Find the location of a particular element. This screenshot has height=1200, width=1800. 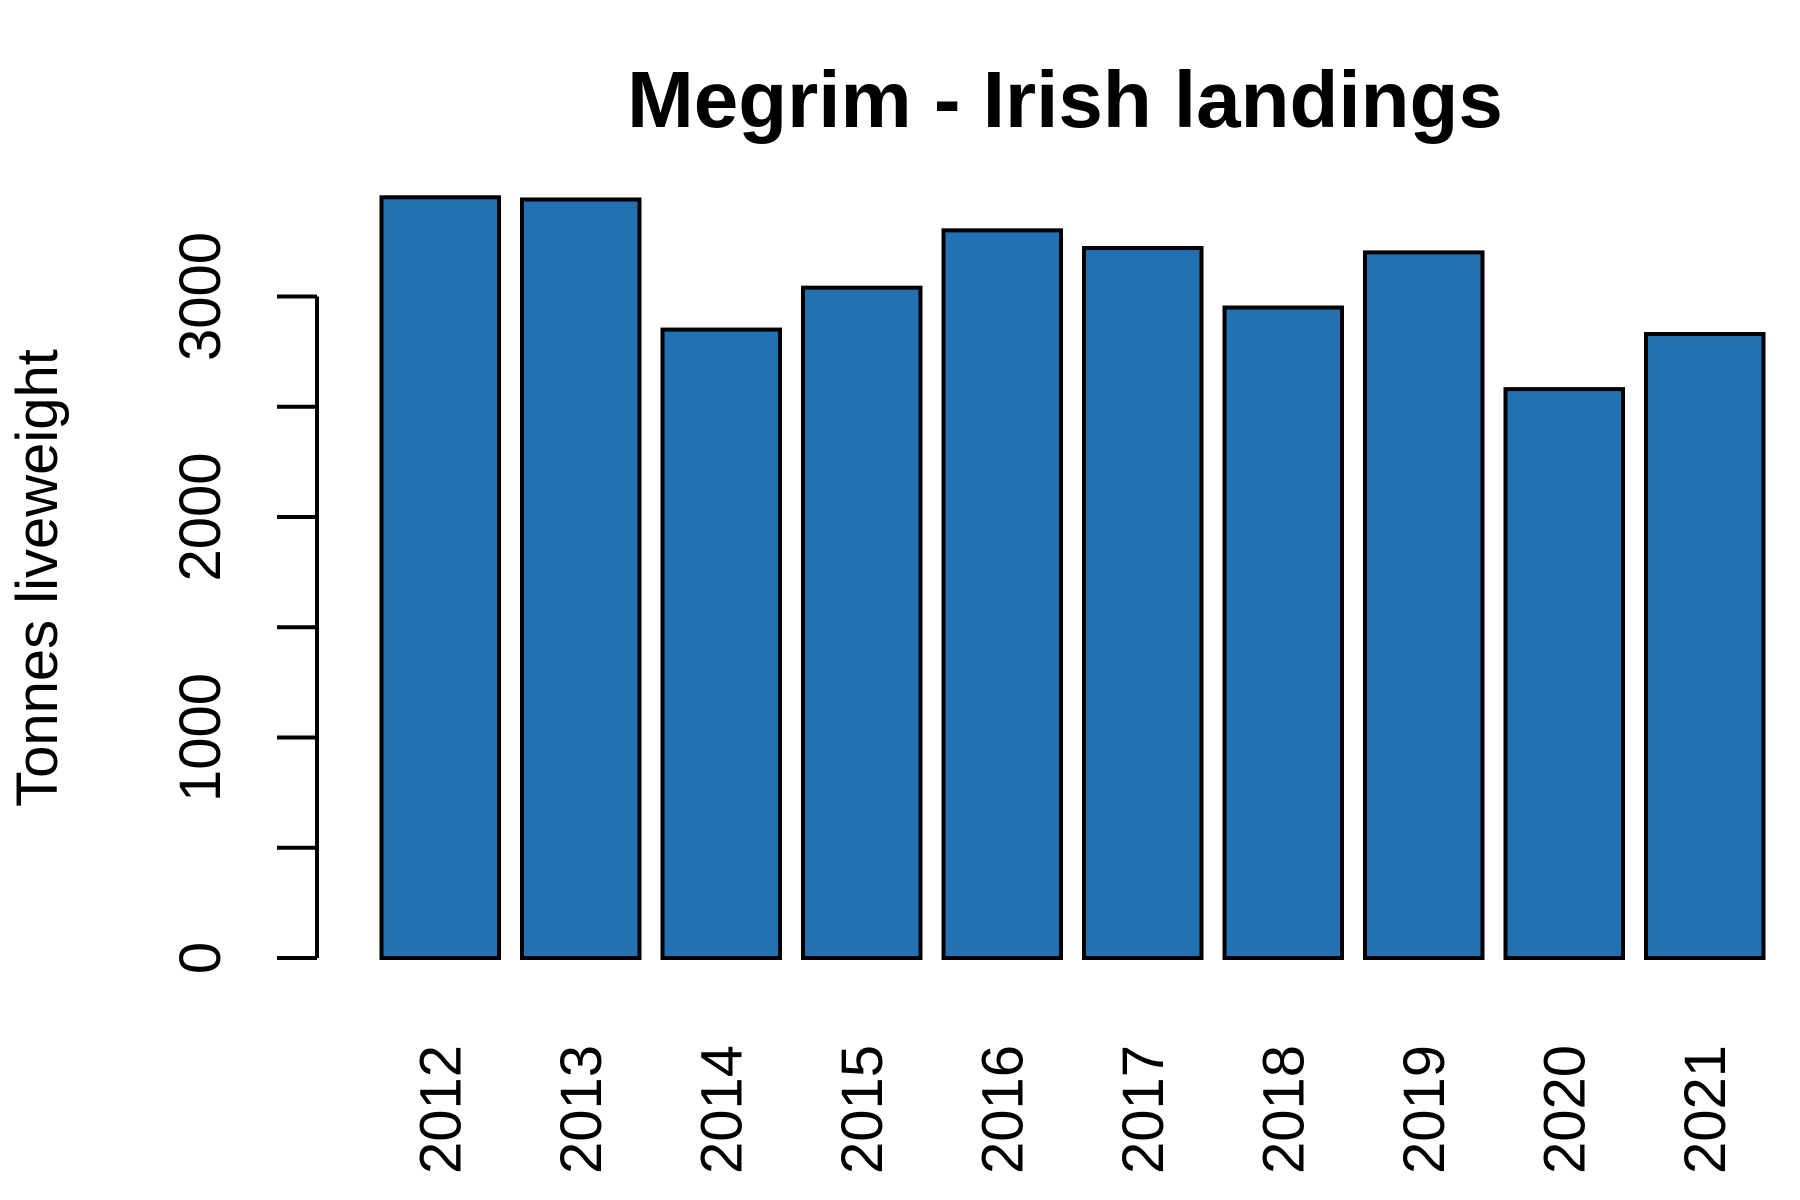

bar-2021 is located at coordinates (1705, 645).